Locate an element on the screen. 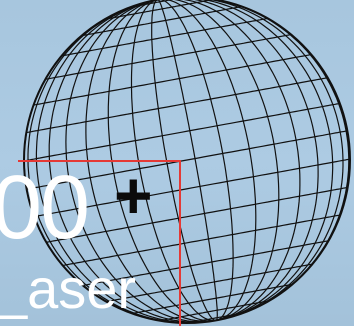 This screenshot has width=354, height=326. label-text: _aser is located at coordinates (68, 288).